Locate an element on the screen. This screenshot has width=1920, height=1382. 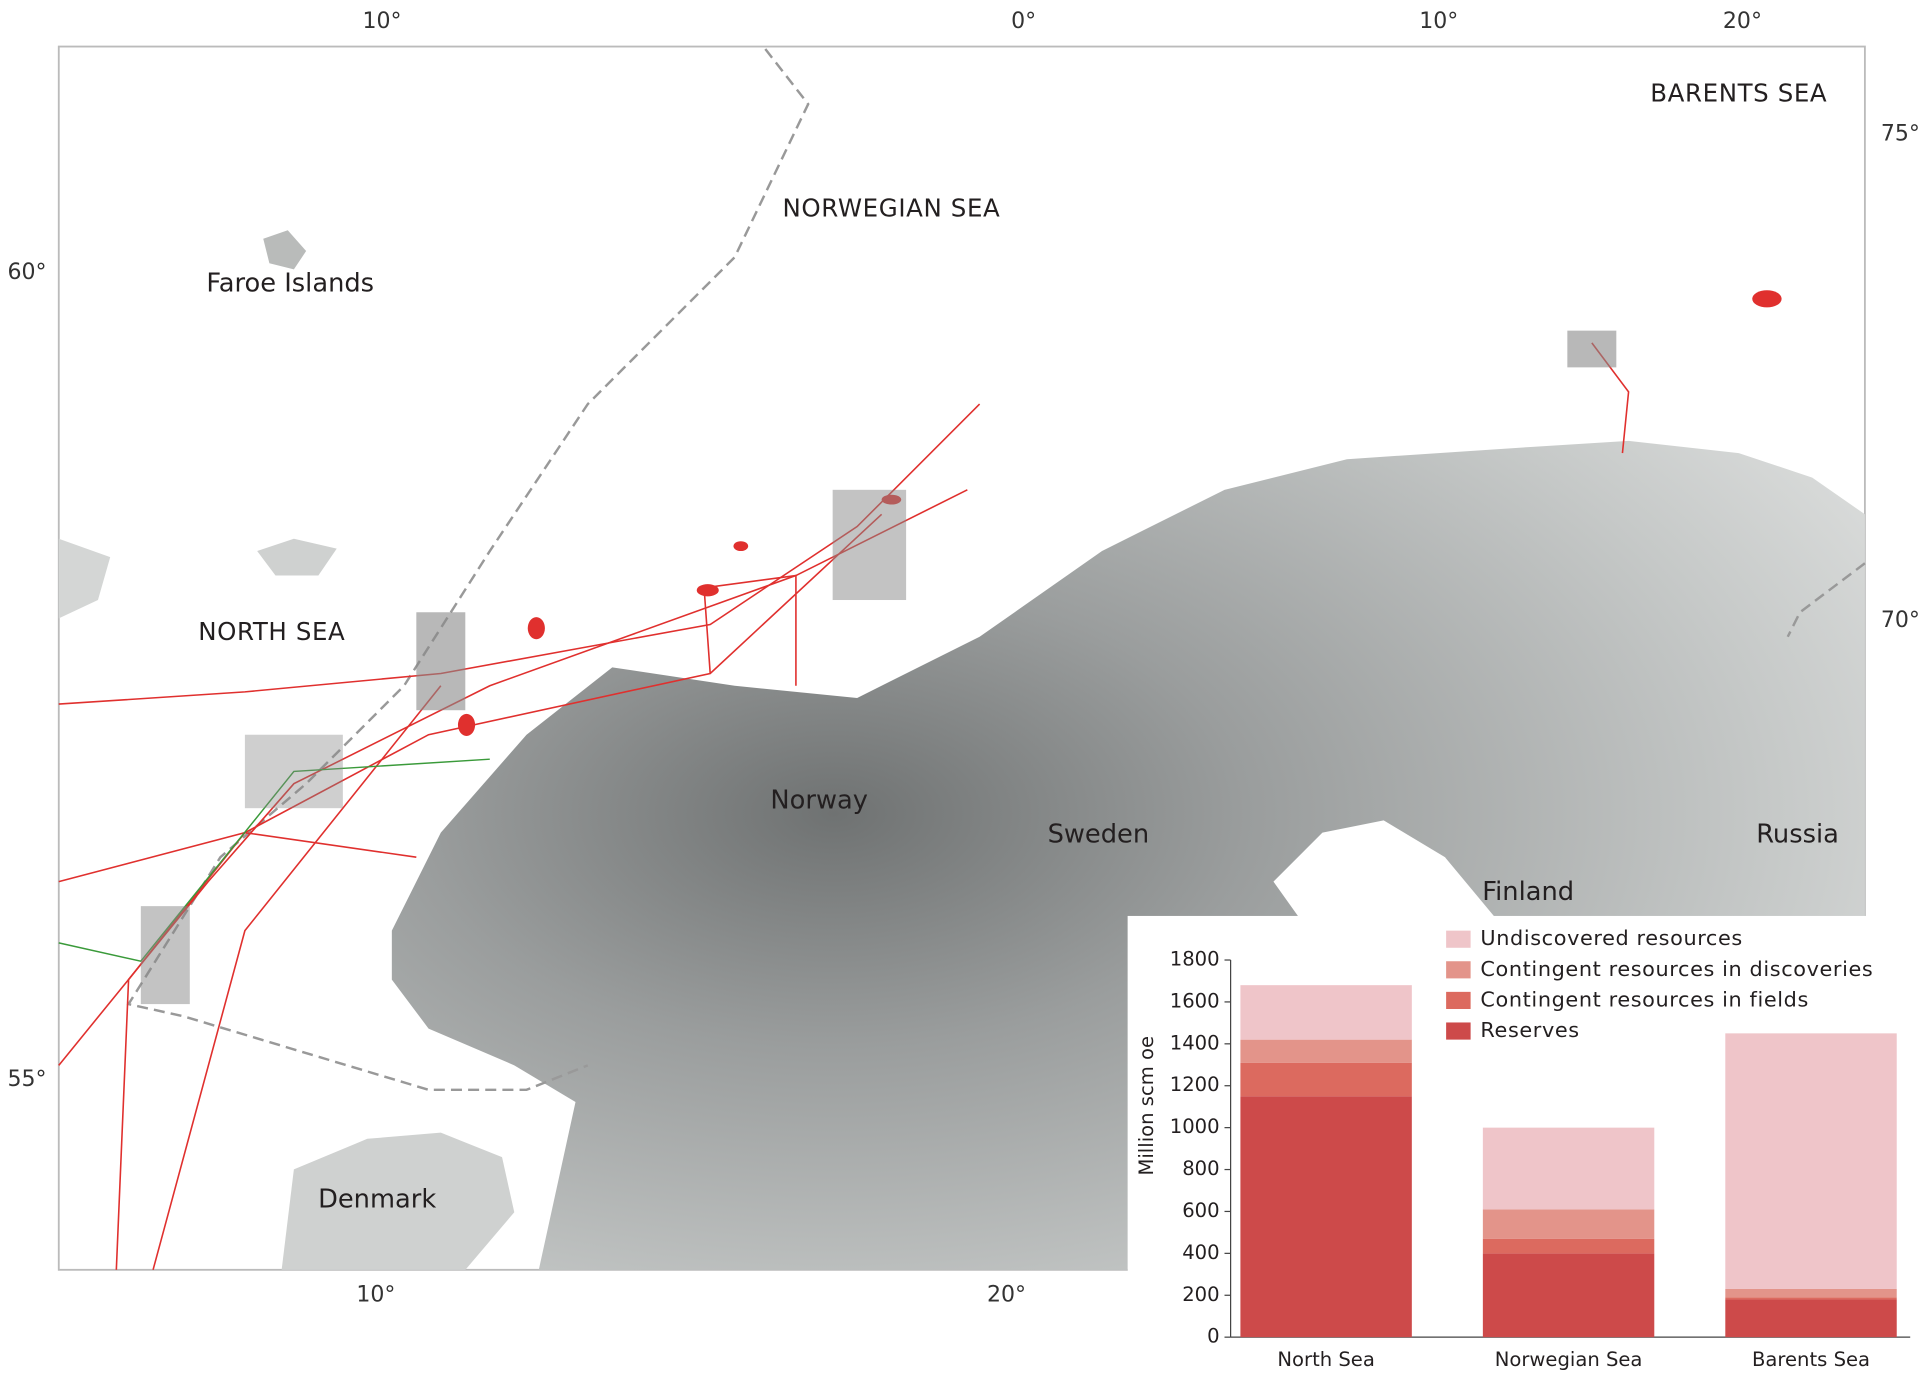
y-tick-label: 400 is located at coordinates (1200, 1252).